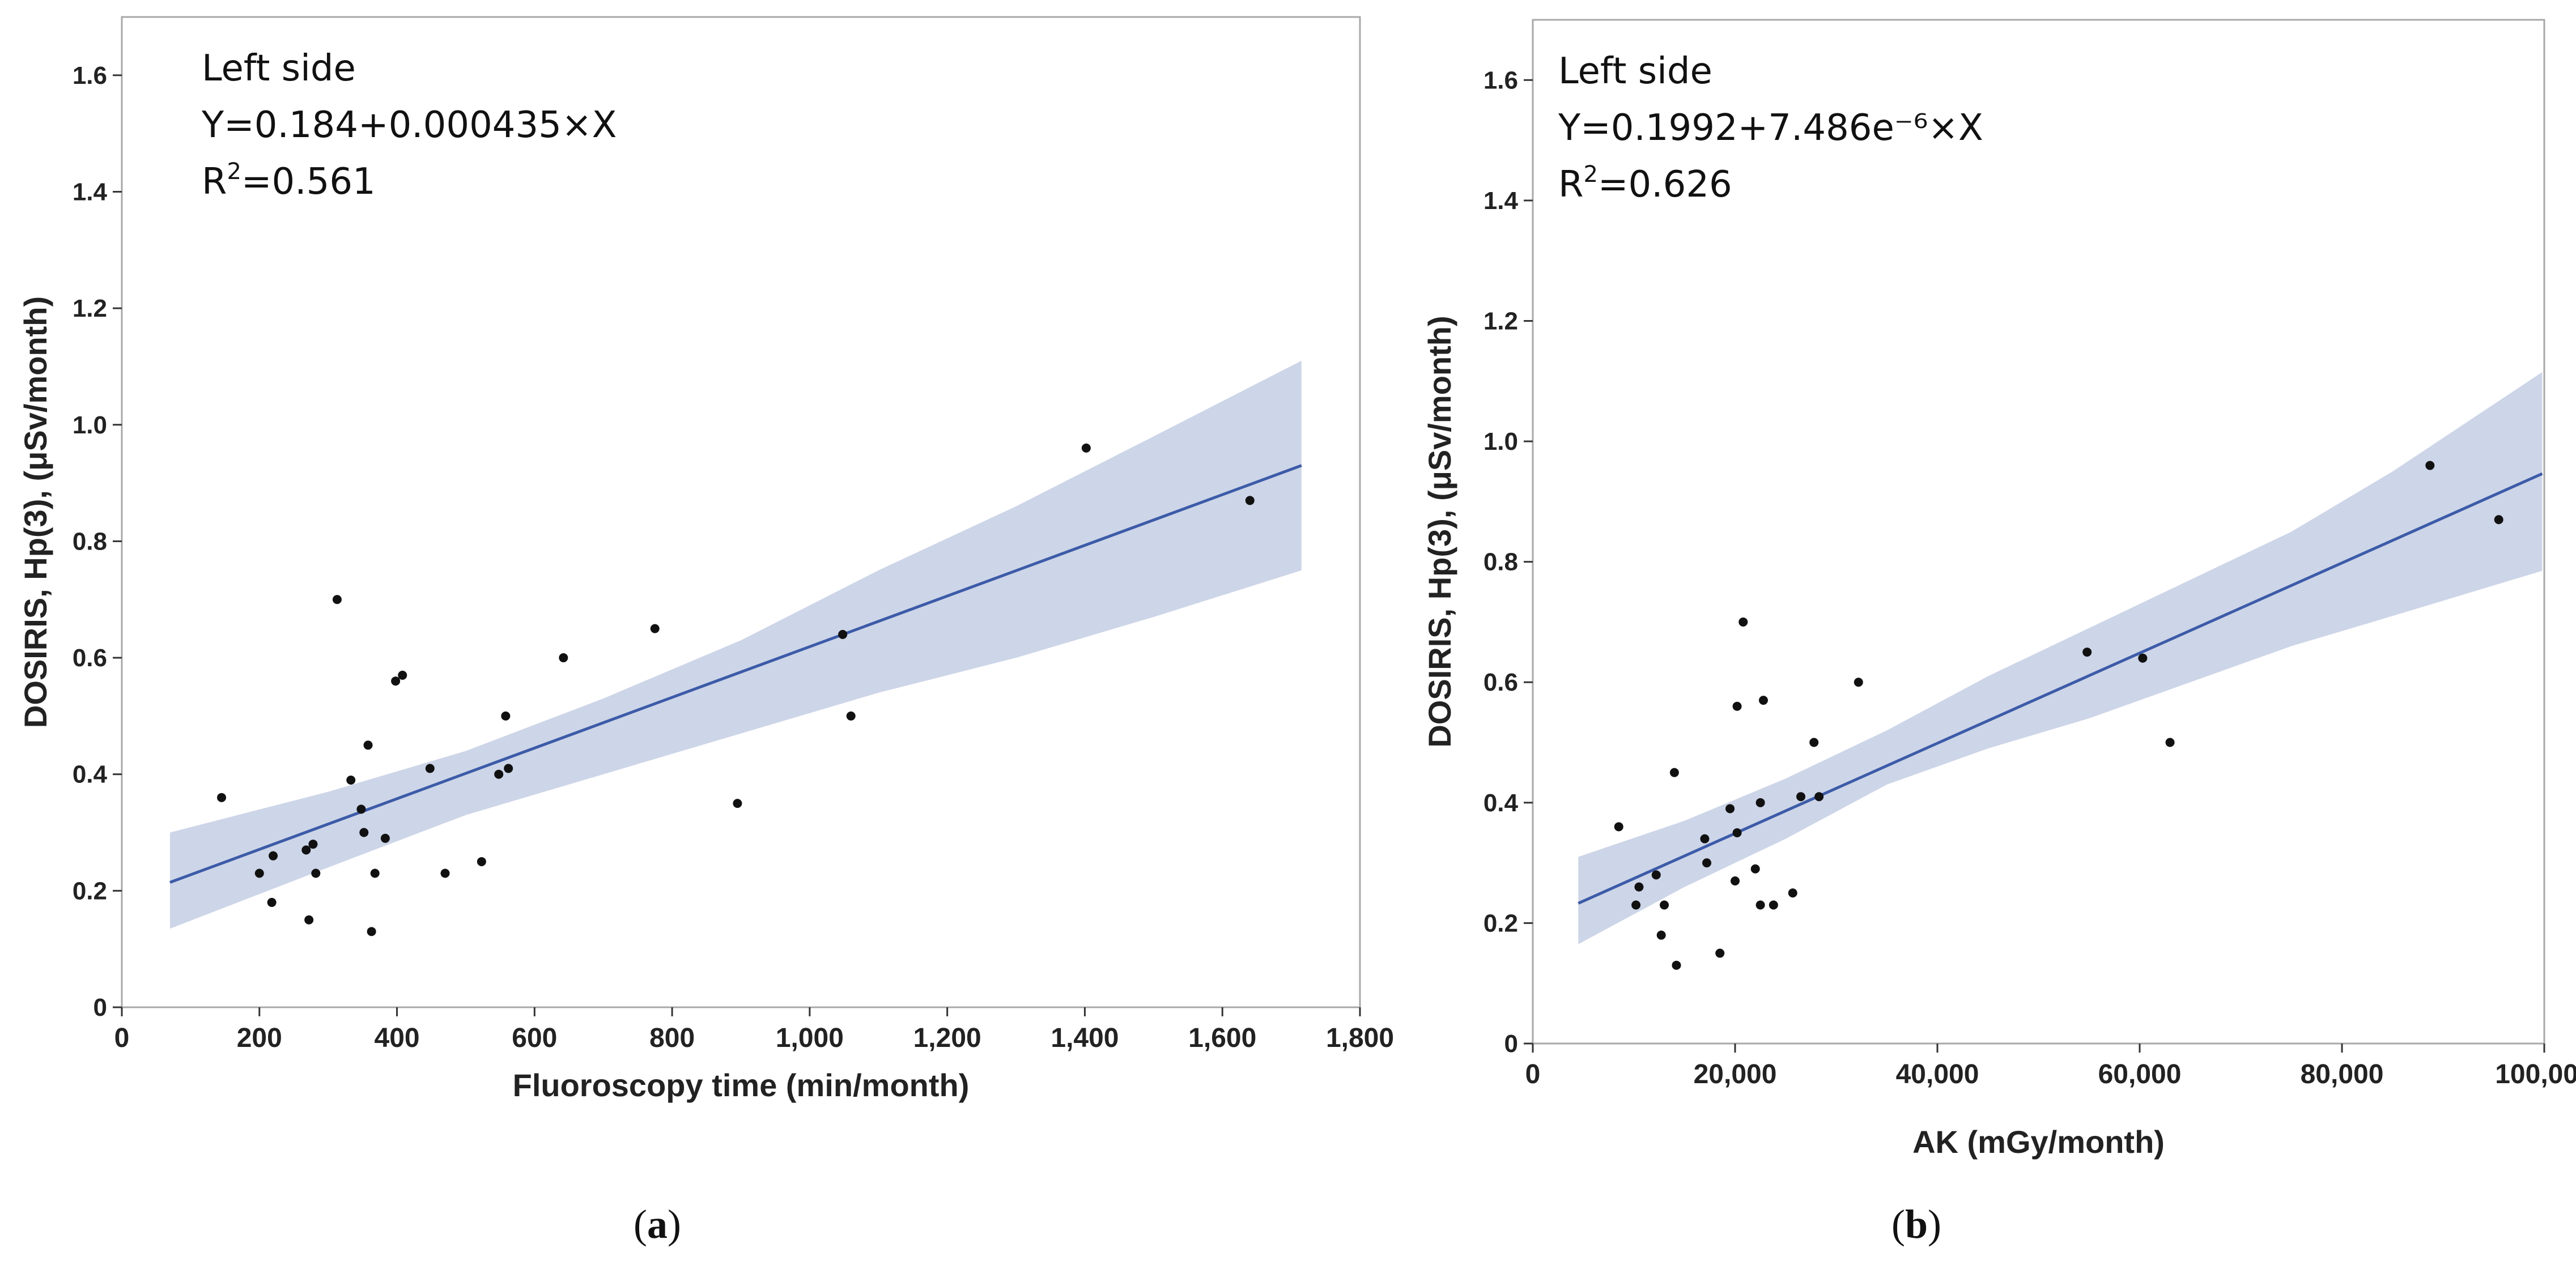 The image size is (2576, 1269). What do you see at coordinates (1735, 1074) in the screenshot?
I see `x-tick-label: 20,000` at bounding box center [1735, 1074].